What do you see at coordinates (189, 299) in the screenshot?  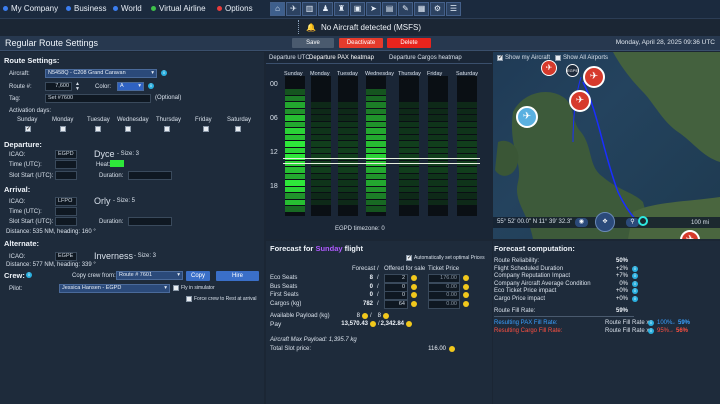 I see `force-rest-checkbox` at bounding box center [189, 299].